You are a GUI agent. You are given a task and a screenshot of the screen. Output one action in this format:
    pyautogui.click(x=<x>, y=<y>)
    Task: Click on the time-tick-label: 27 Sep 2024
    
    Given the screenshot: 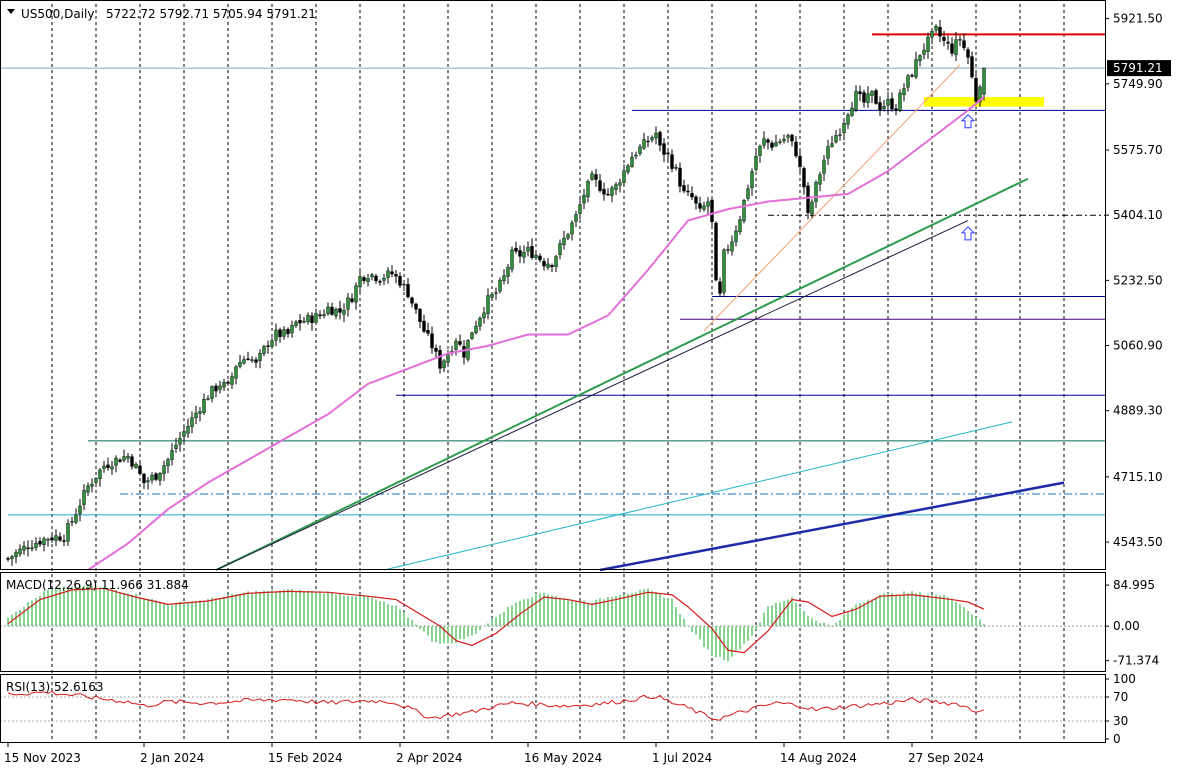 What is the action you would take?
    pyautogui.click(x=946, y=758)
    